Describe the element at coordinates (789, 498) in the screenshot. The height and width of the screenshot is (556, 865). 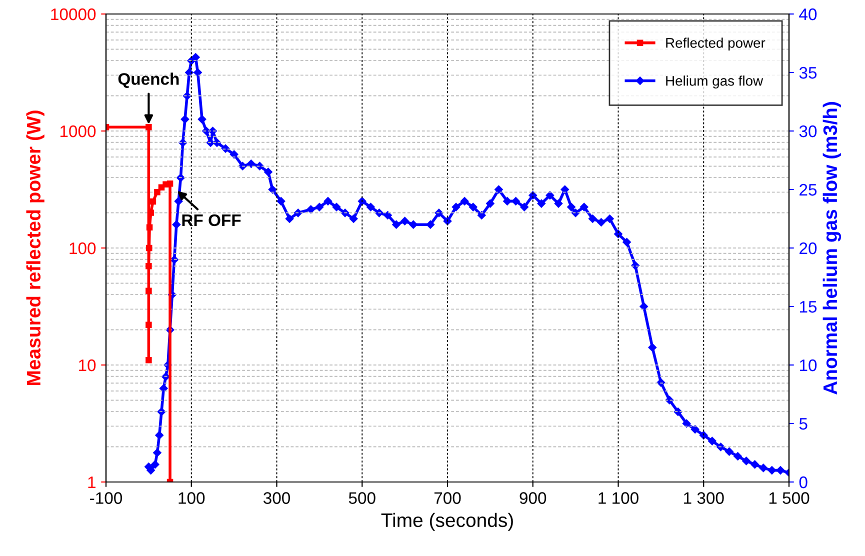
I see `x-tick-label: 1 500` at that location.